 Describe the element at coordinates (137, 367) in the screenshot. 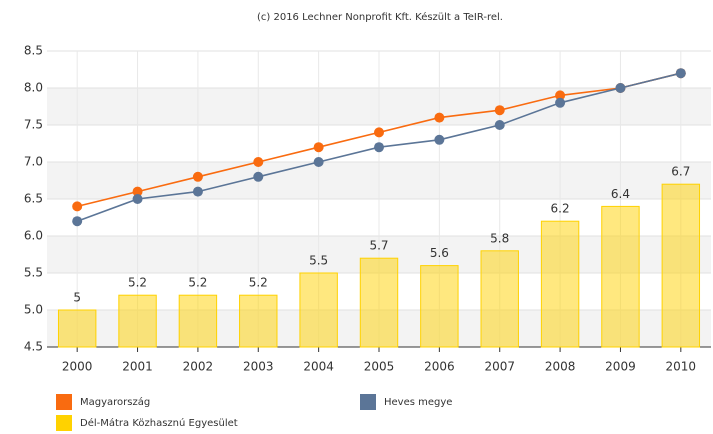

I see `x-tick-label: 2001` at that location.